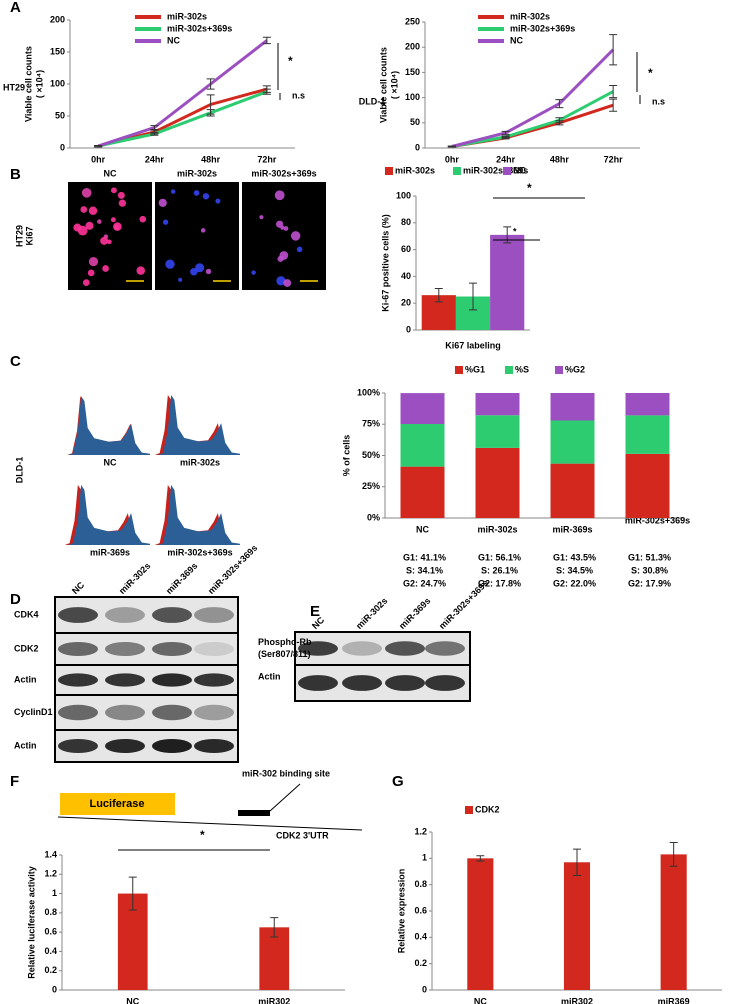  Describe the element at coordinates (110, 552) in the screenshot. I see `histogram-label: miR-369s` at that location.